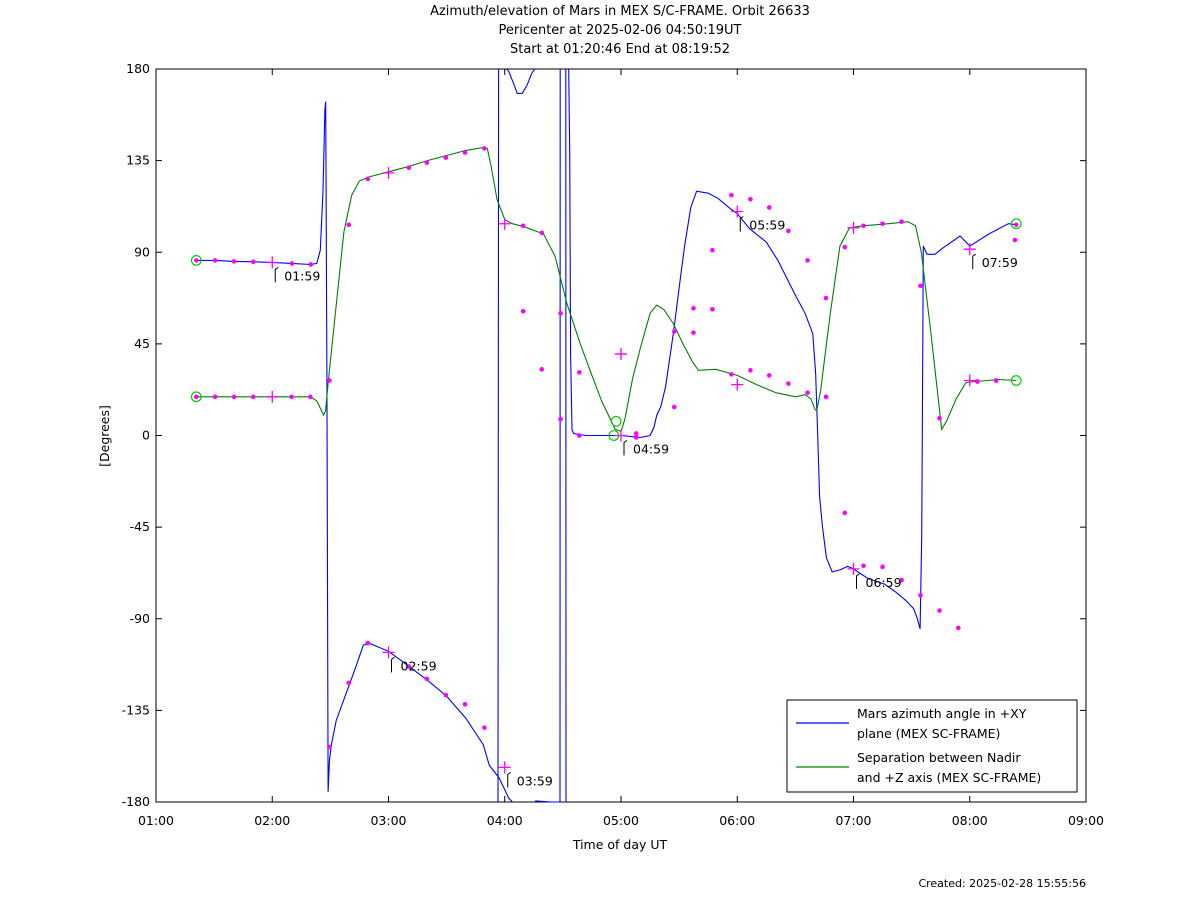 The width and height of the screenshot is (1200, 901). What do you see at coordinates (302, 275) in the screenshot?
I see `time-annotation-label: 01:59` at bounding box center [302, 275].